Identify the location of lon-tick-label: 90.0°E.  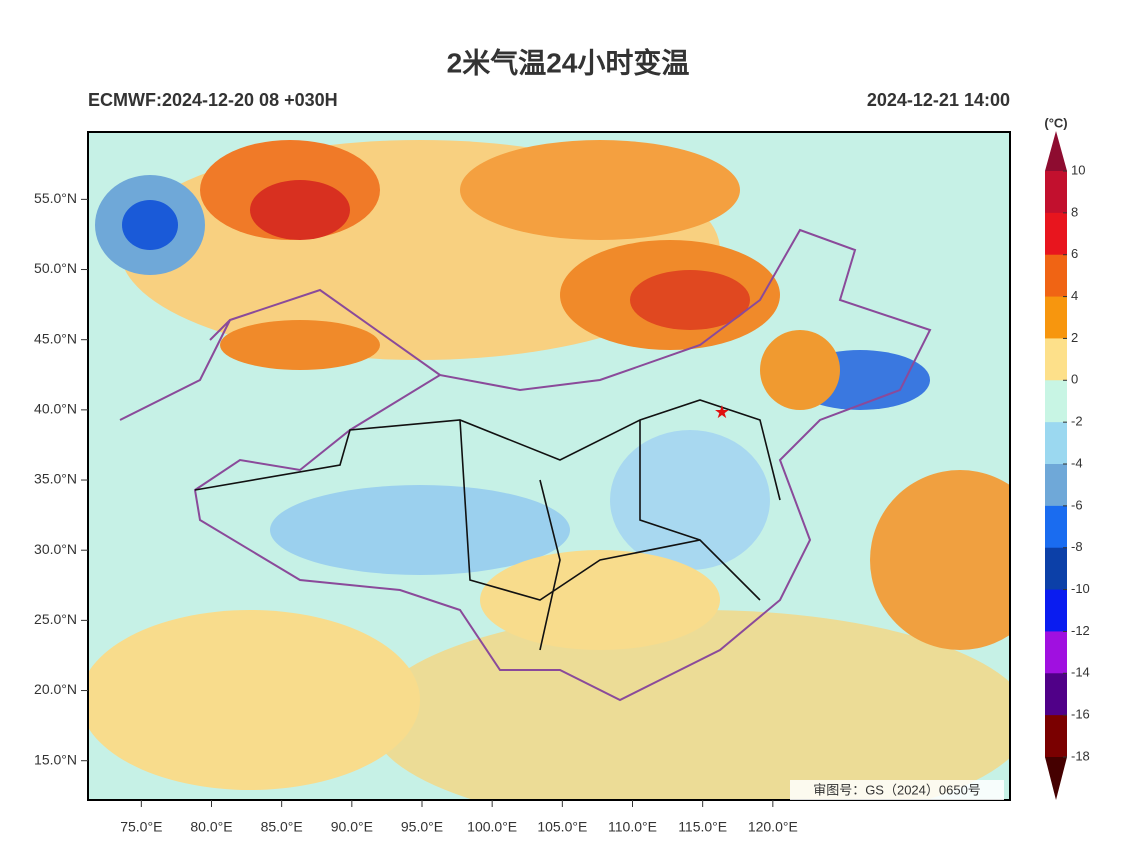
(352, 827).